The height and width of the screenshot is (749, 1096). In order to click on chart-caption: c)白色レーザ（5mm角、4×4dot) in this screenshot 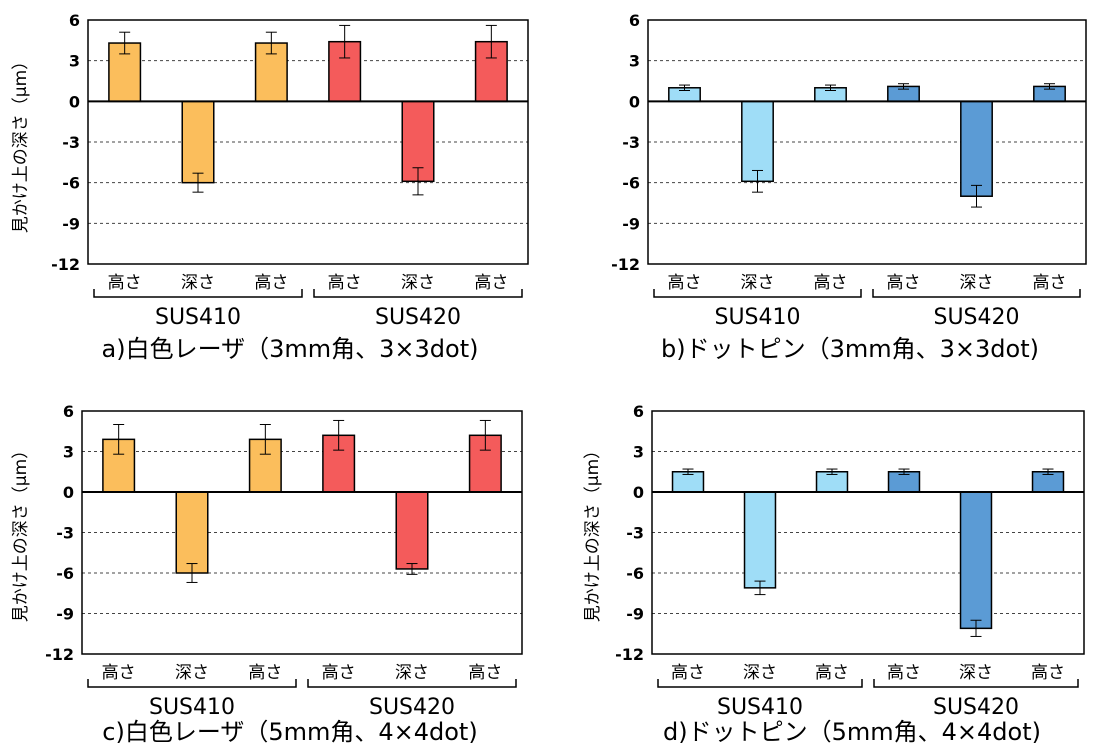, I will do `click(289, 732)`.